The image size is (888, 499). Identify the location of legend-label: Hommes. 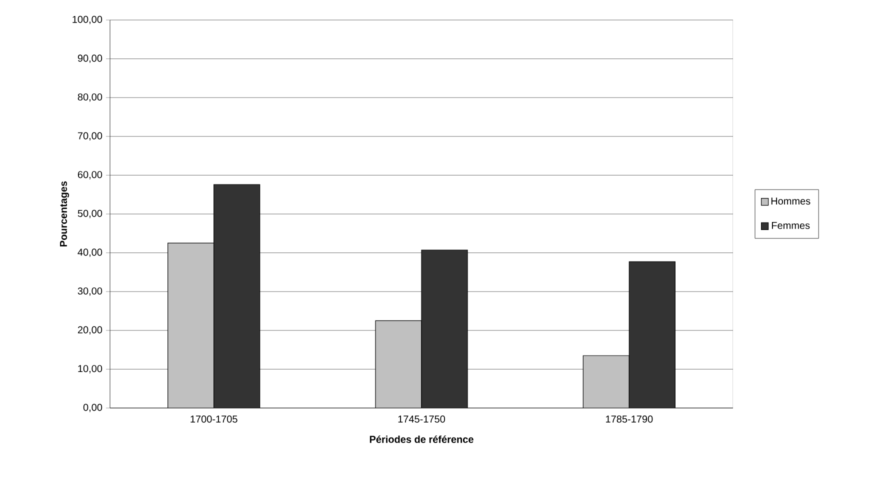
(790, 201).